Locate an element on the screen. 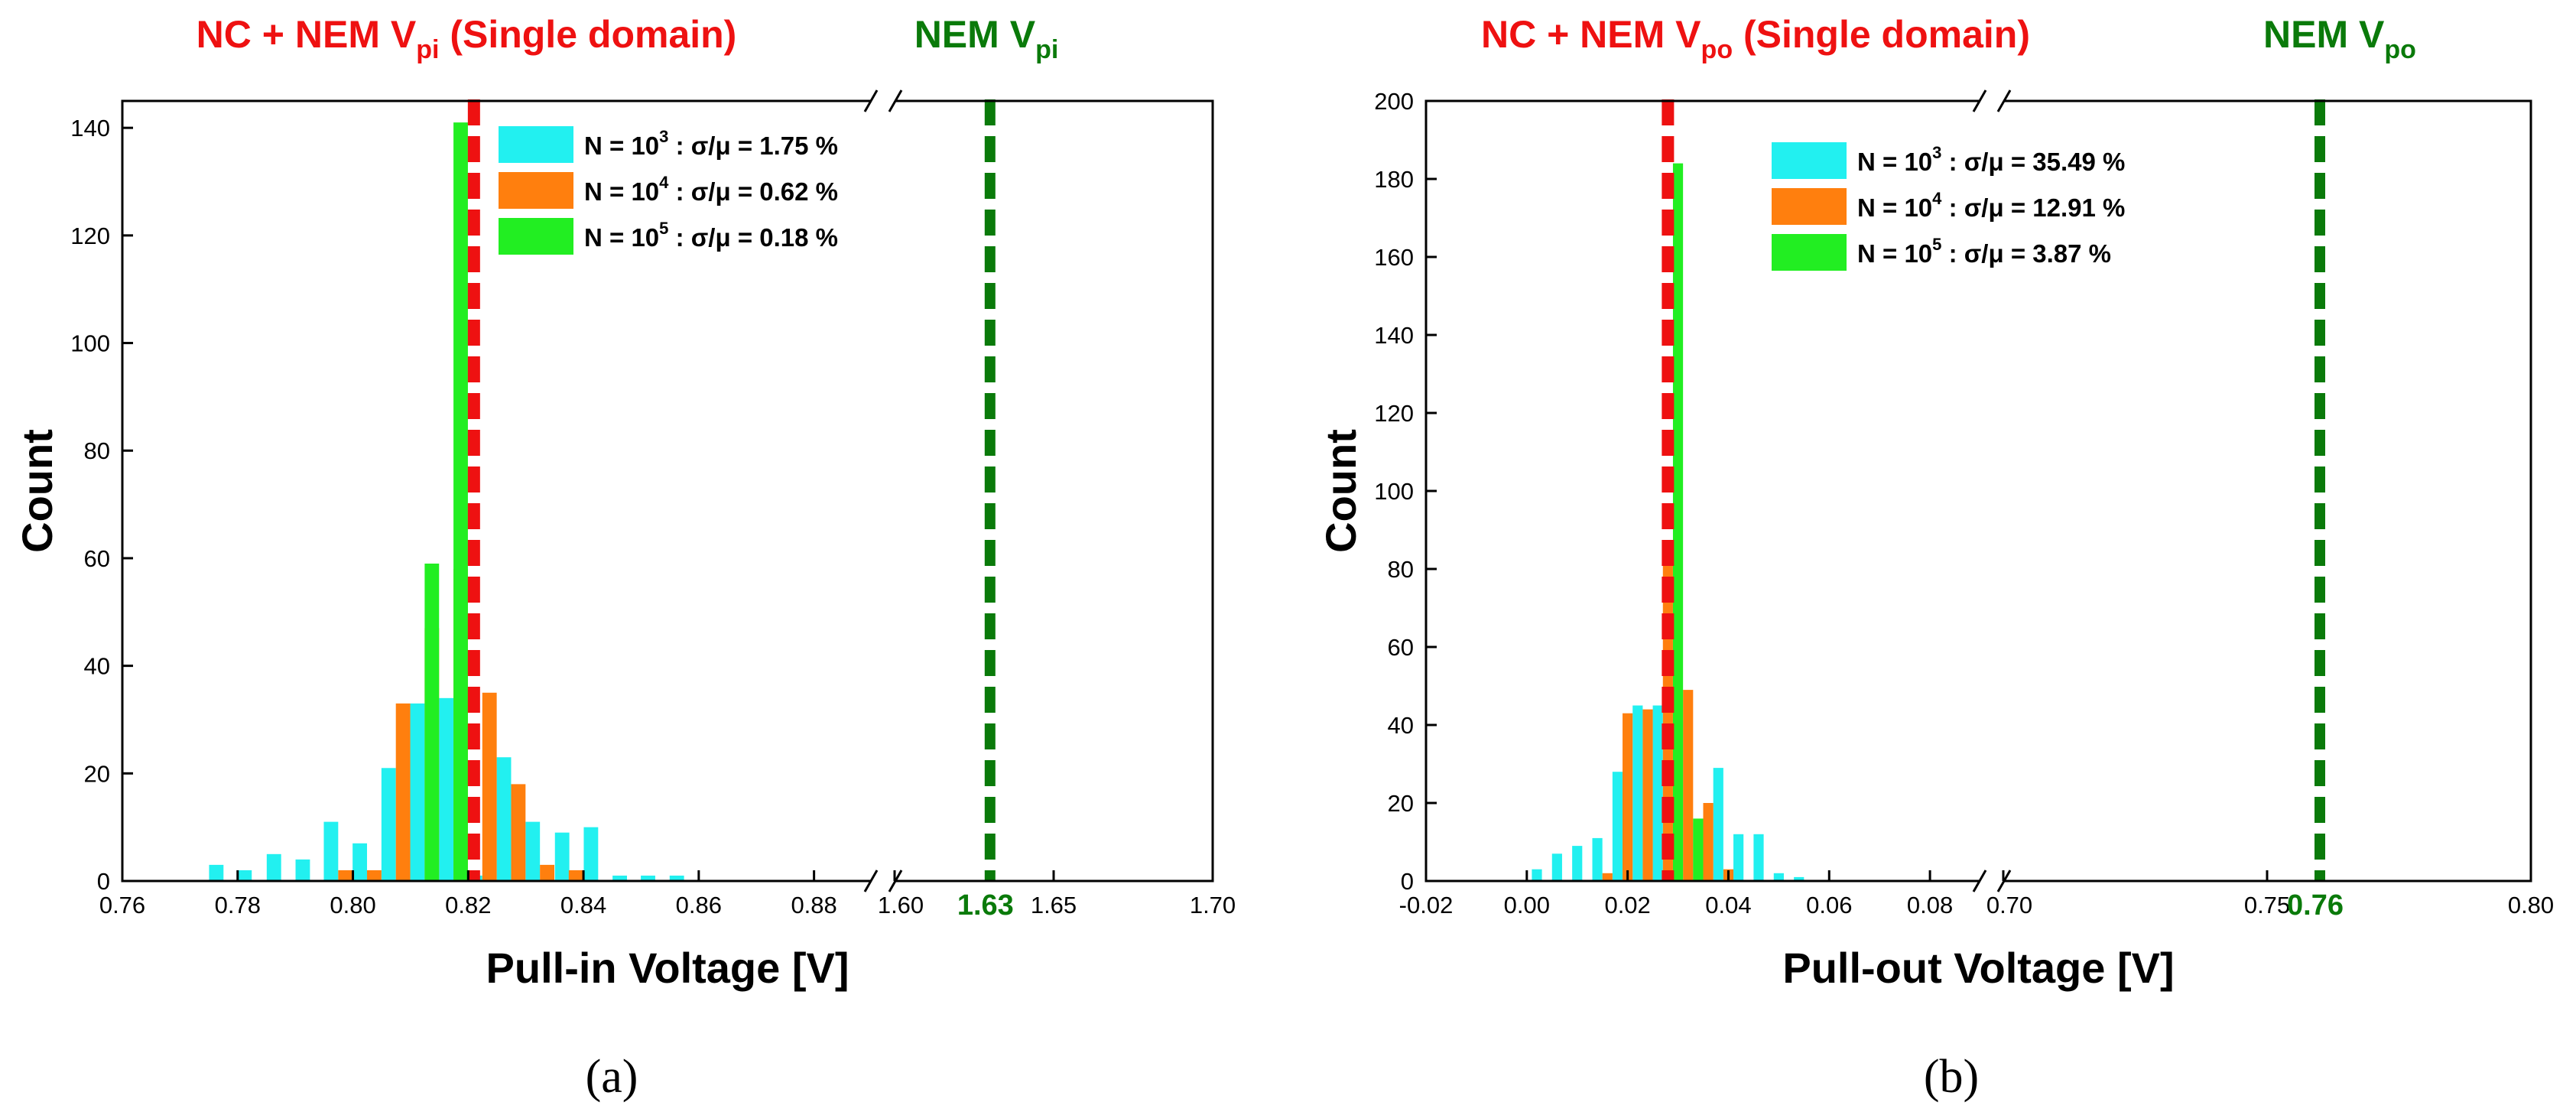 The width and height of the screenshot is (2576, 1115). x-tick-label: 0.84 is located at coordinates (583, 905).